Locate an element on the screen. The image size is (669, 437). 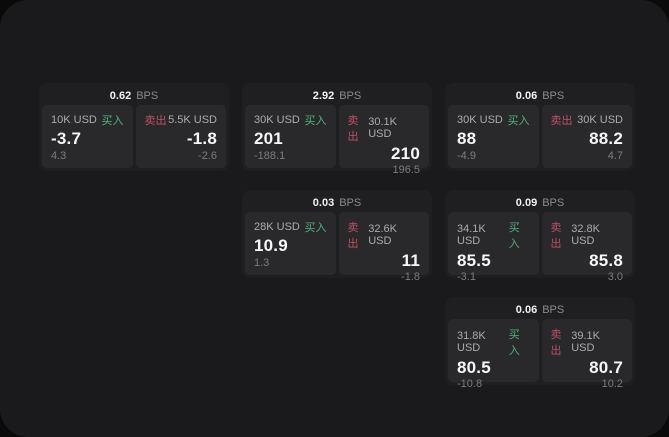
card-bps-header: 0.03 BPS is located at coordinates (337, 202).